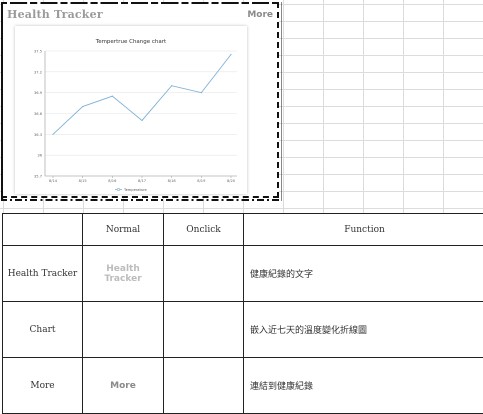 This screenshot has height=414, width=483. I want to click on table-row: Chart 嵌入近七天的溫度變化折線圖, so click(243, 330).